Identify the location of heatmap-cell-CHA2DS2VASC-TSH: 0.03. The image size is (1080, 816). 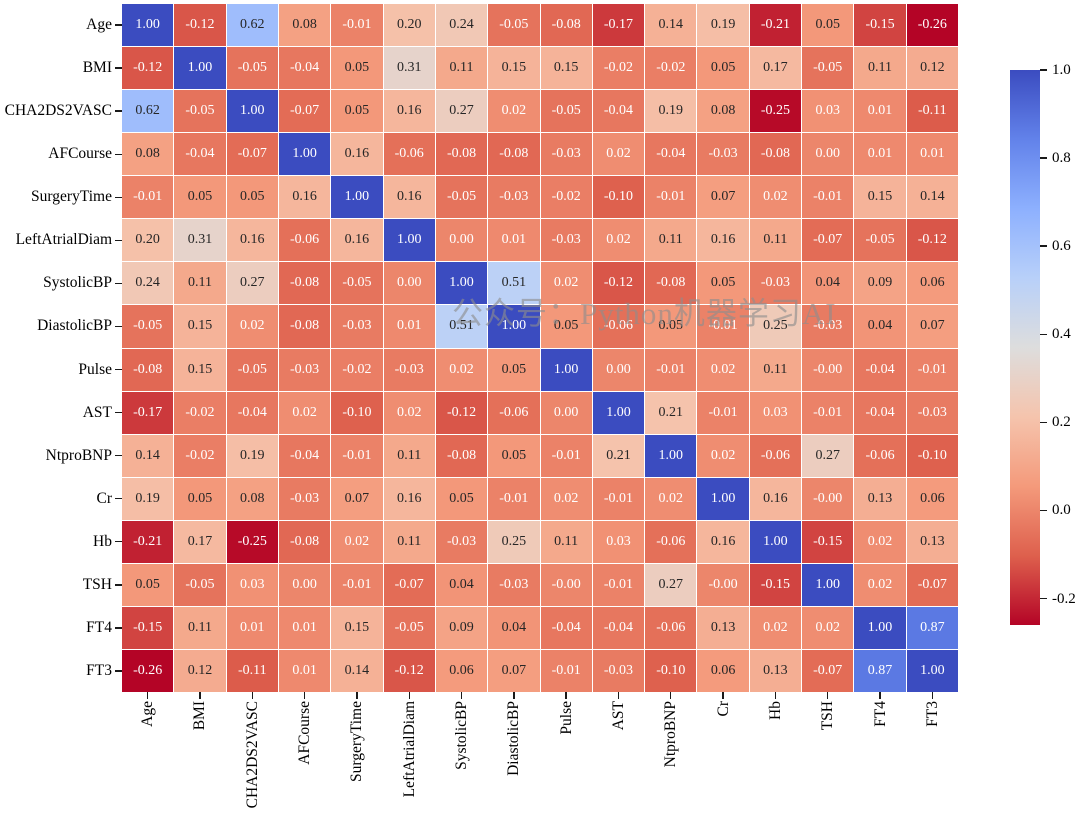
(828, 111).